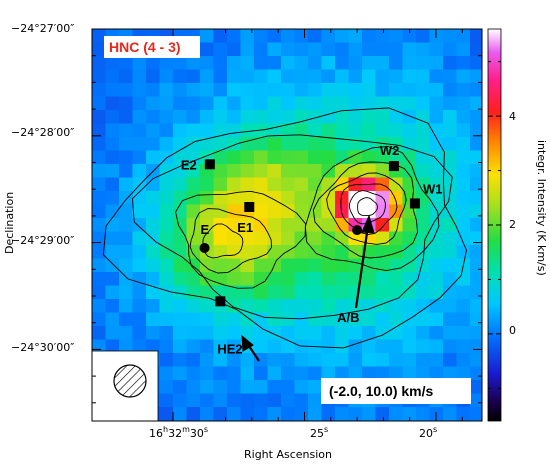 This screenshot has height=467, width=550. Describe the element at coordinates (308, 288) in the screenshot. I see `annotation-arrows` at that location.